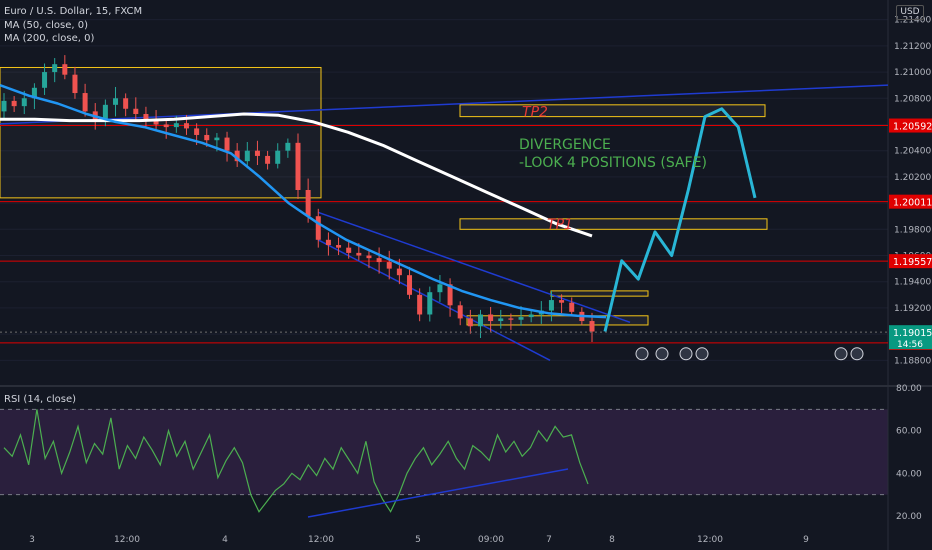 This screenshot has width=932, height=550. Describe the element at coordinates (912, 73) in the screenshot. I see `price-tick-label: 1.21000` at that location.